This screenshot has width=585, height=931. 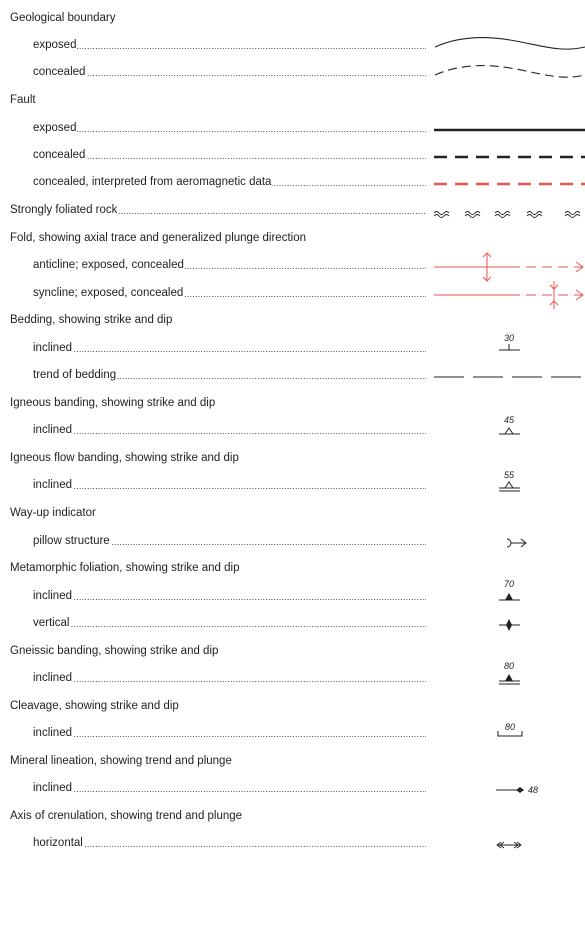 What do you see at coordinates (218, 210) in the screenshot?
I see `legend-label: Strongly foliated rock` at bounding box center [218, 210].